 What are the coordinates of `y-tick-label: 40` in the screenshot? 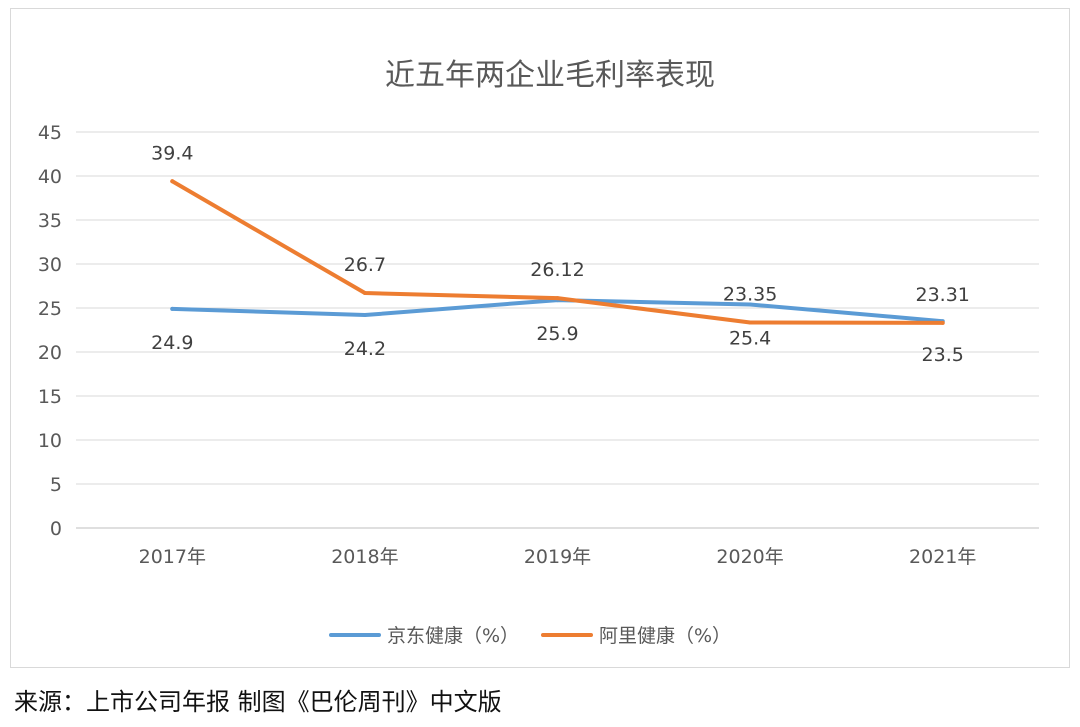 It's located at (50, 177).